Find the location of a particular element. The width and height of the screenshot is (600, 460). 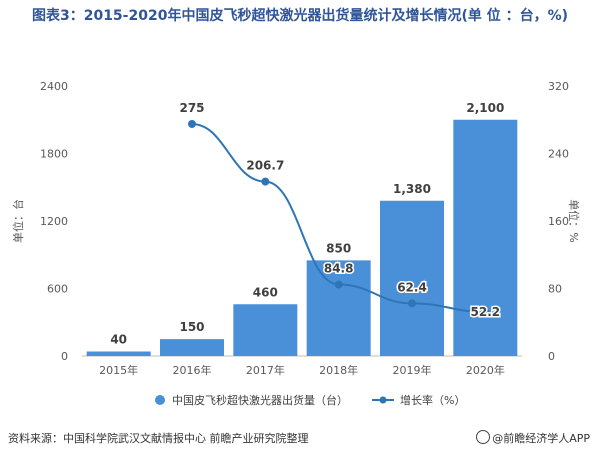

y-left-axis-title: 单位：台 is located at coordinates (18, 221).